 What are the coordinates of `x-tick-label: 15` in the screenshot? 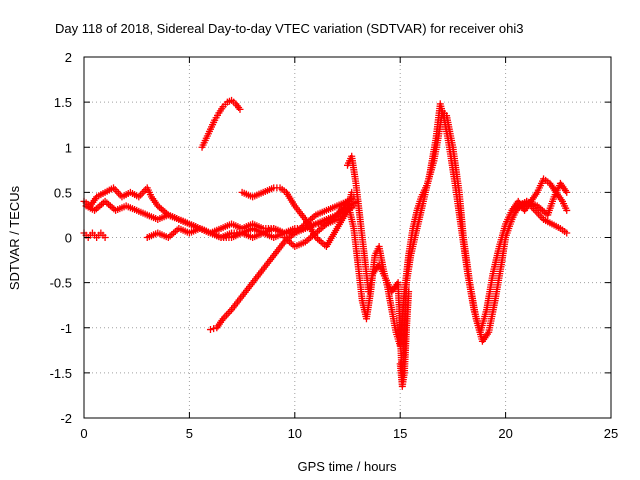 It's located at (400, 433).